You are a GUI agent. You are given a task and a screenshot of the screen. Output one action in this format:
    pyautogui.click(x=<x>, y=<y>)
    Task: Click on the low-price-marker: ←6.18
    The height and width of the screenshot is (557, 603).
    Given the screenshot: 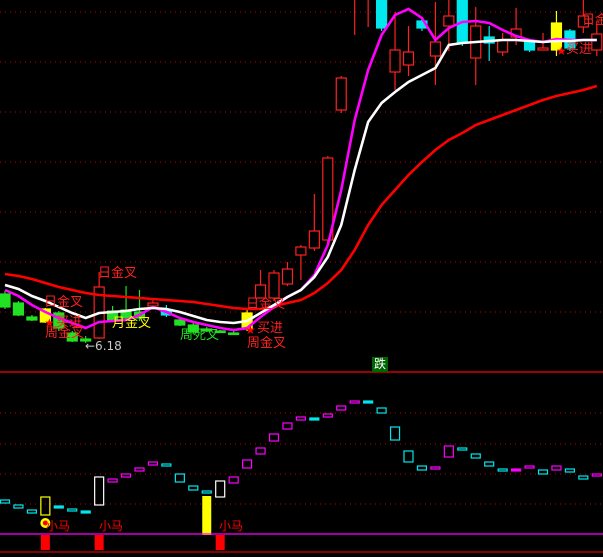 What is the action you would take?
    pyautogui.click(x=103, y=346)
    